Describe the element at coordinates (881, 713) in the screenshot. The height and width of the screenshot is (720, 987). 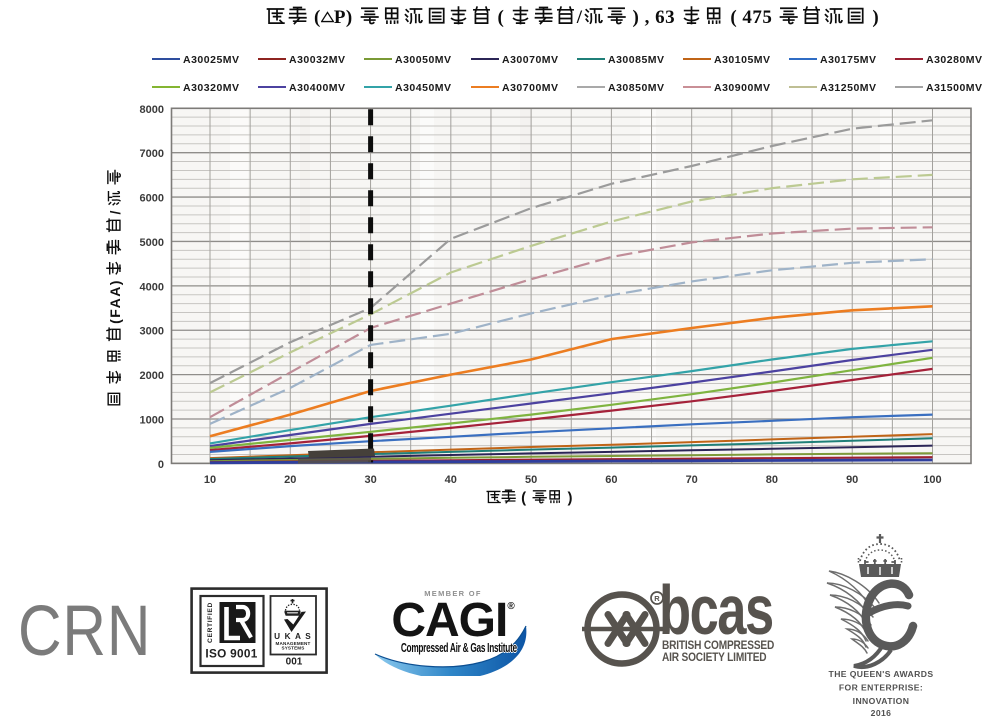
I see `svg-text: 2016` at that location.